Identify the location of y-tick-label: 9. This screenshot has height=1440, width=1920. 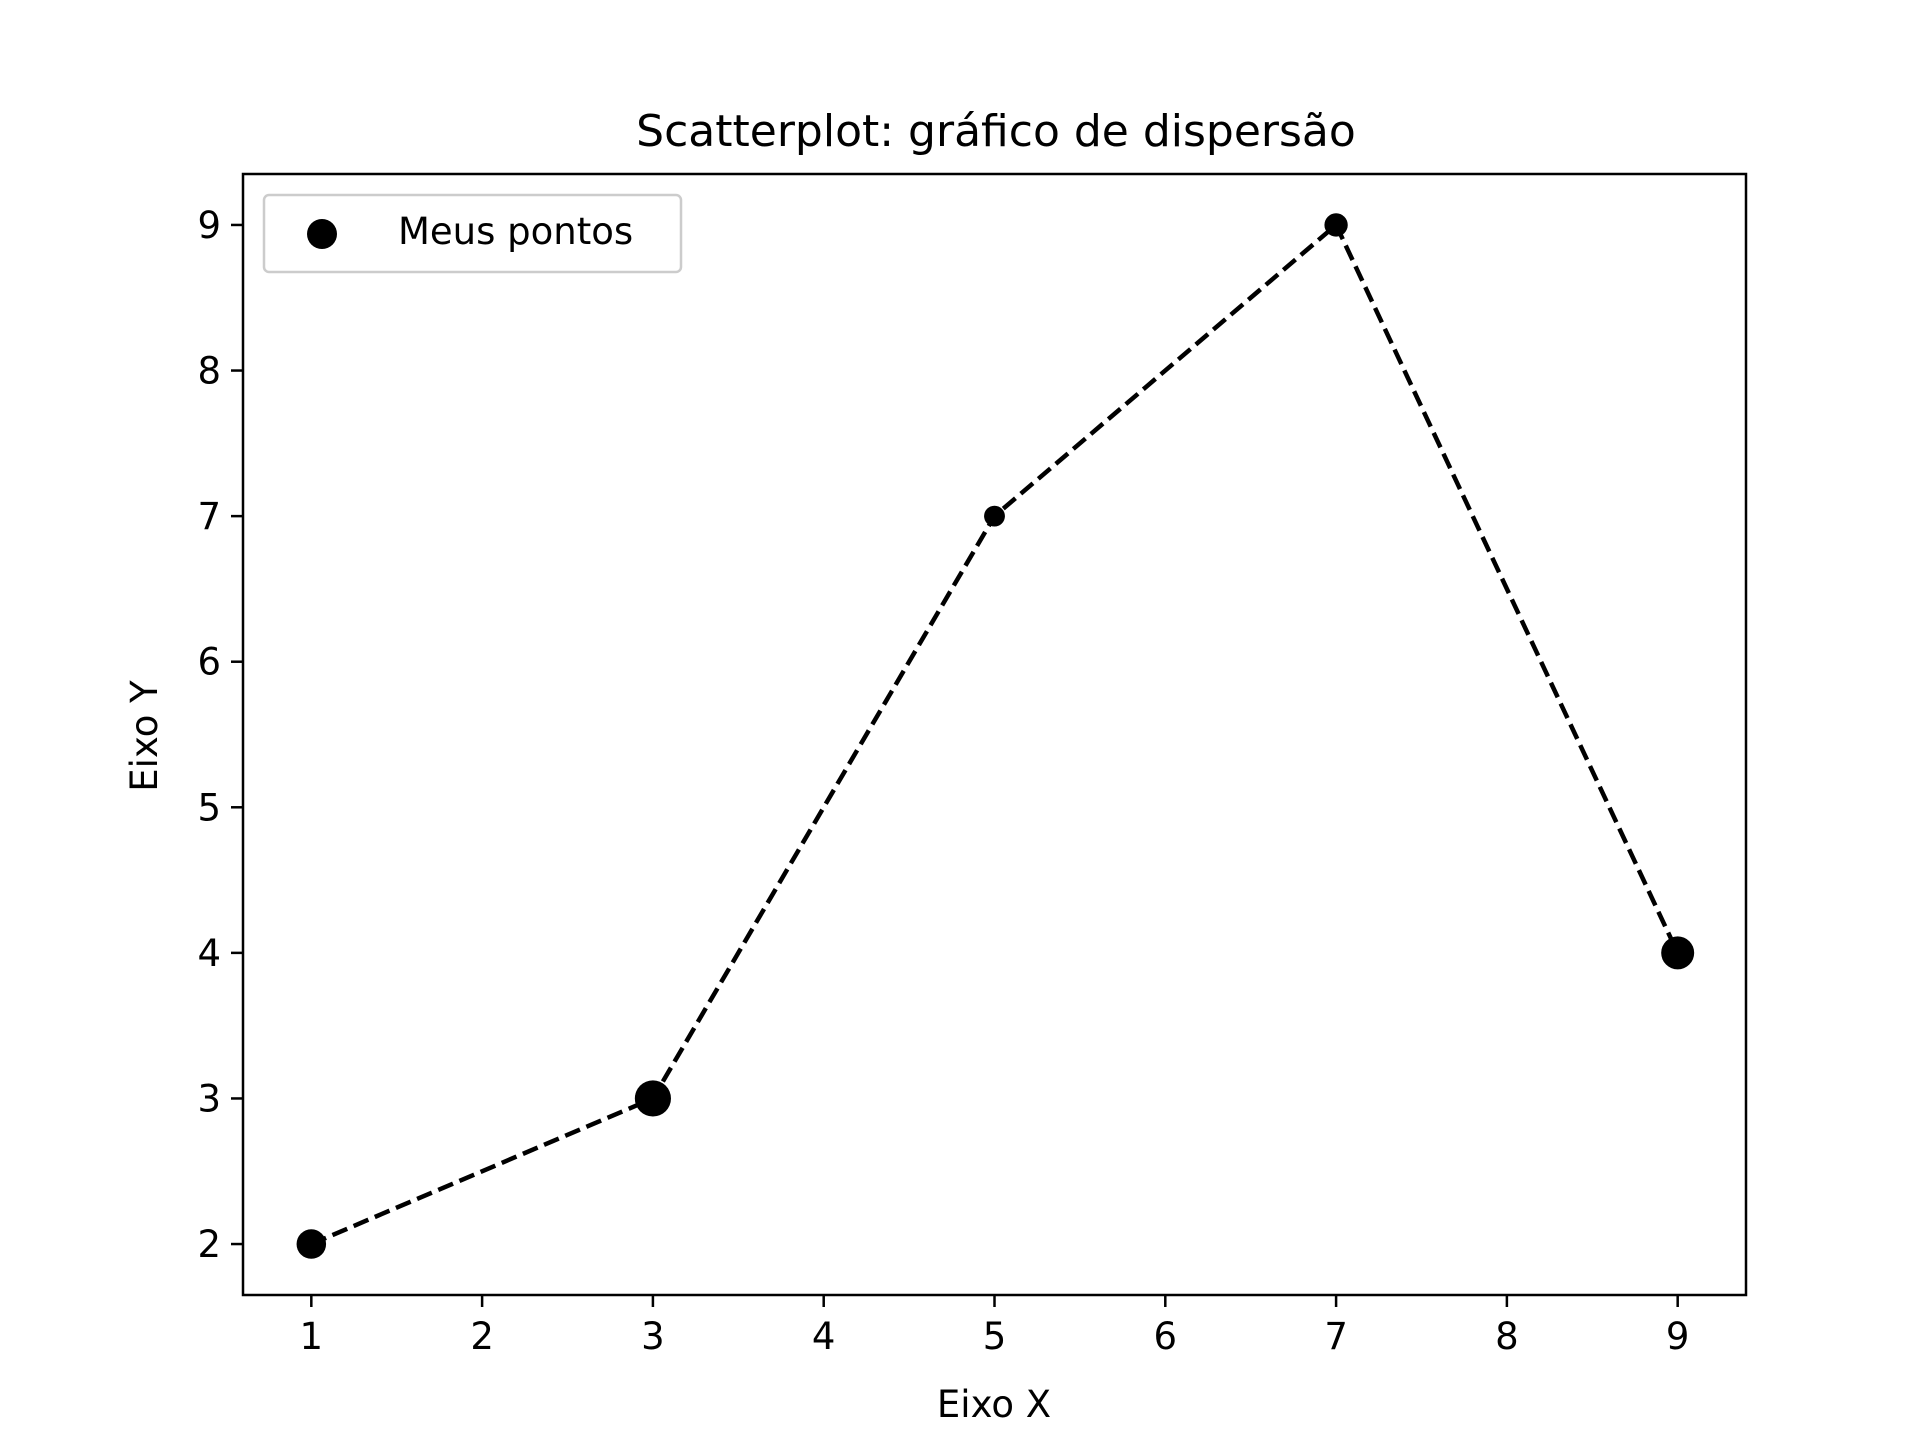
(209, 225).